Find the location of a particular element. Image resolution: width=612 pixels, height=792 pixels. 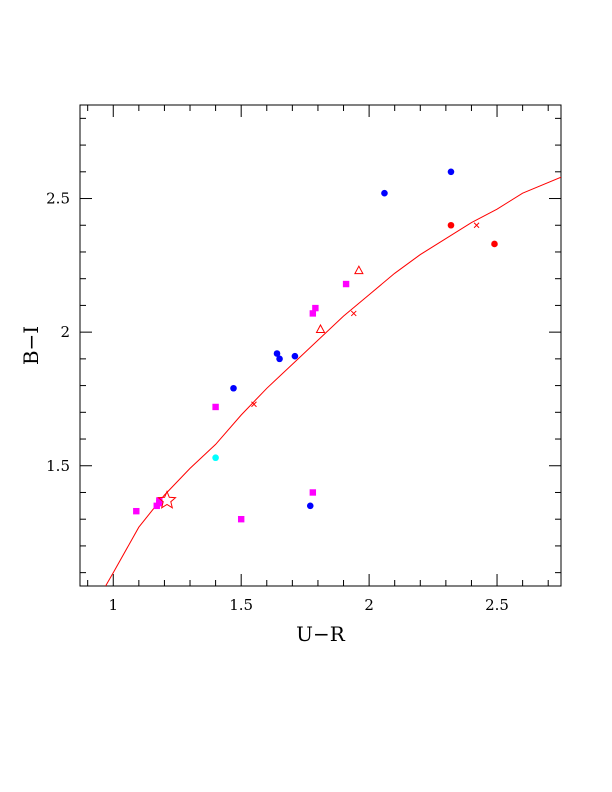

y-tick-label: 2.5 is located at coordinates (58, 199).